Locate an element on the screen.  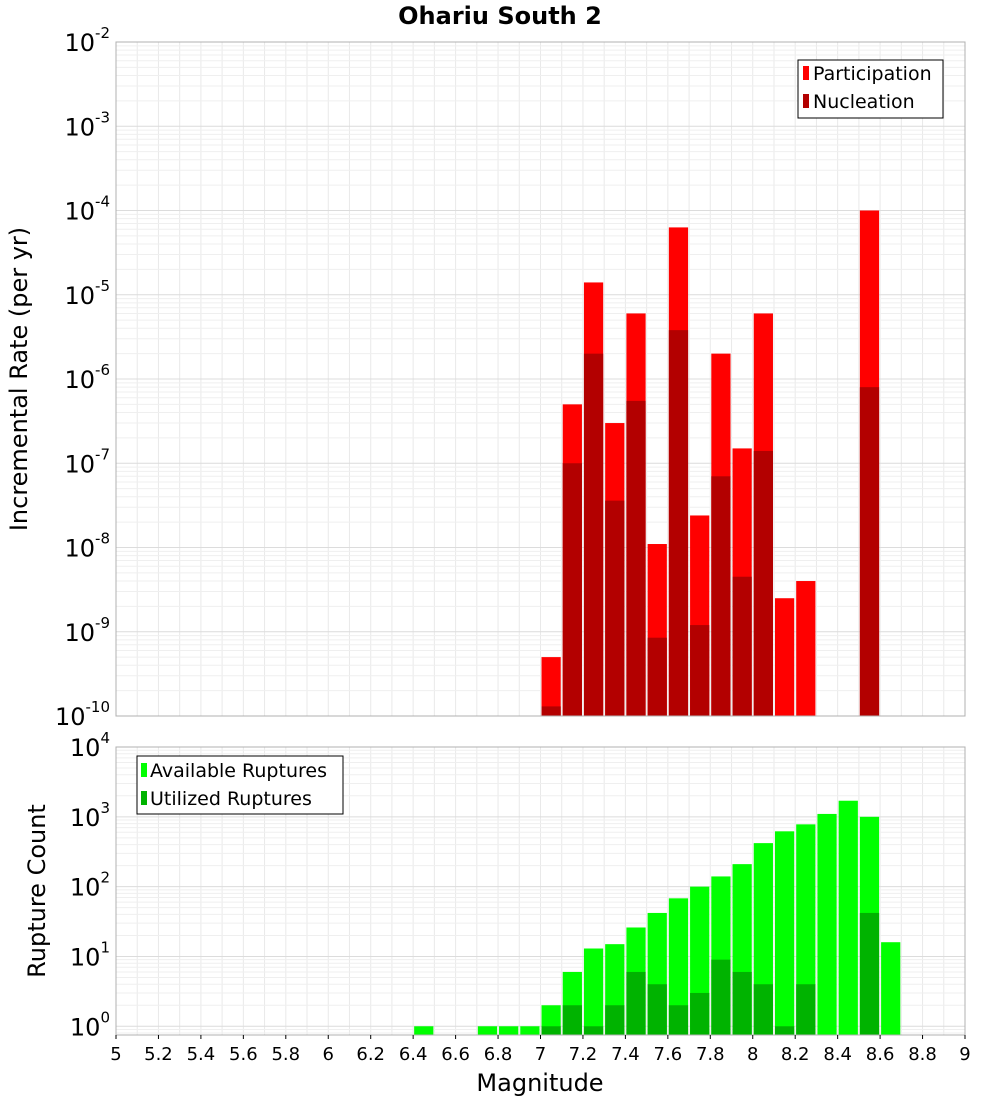
x-tick-label: 8.8 is located at coordinates (922, 1054).